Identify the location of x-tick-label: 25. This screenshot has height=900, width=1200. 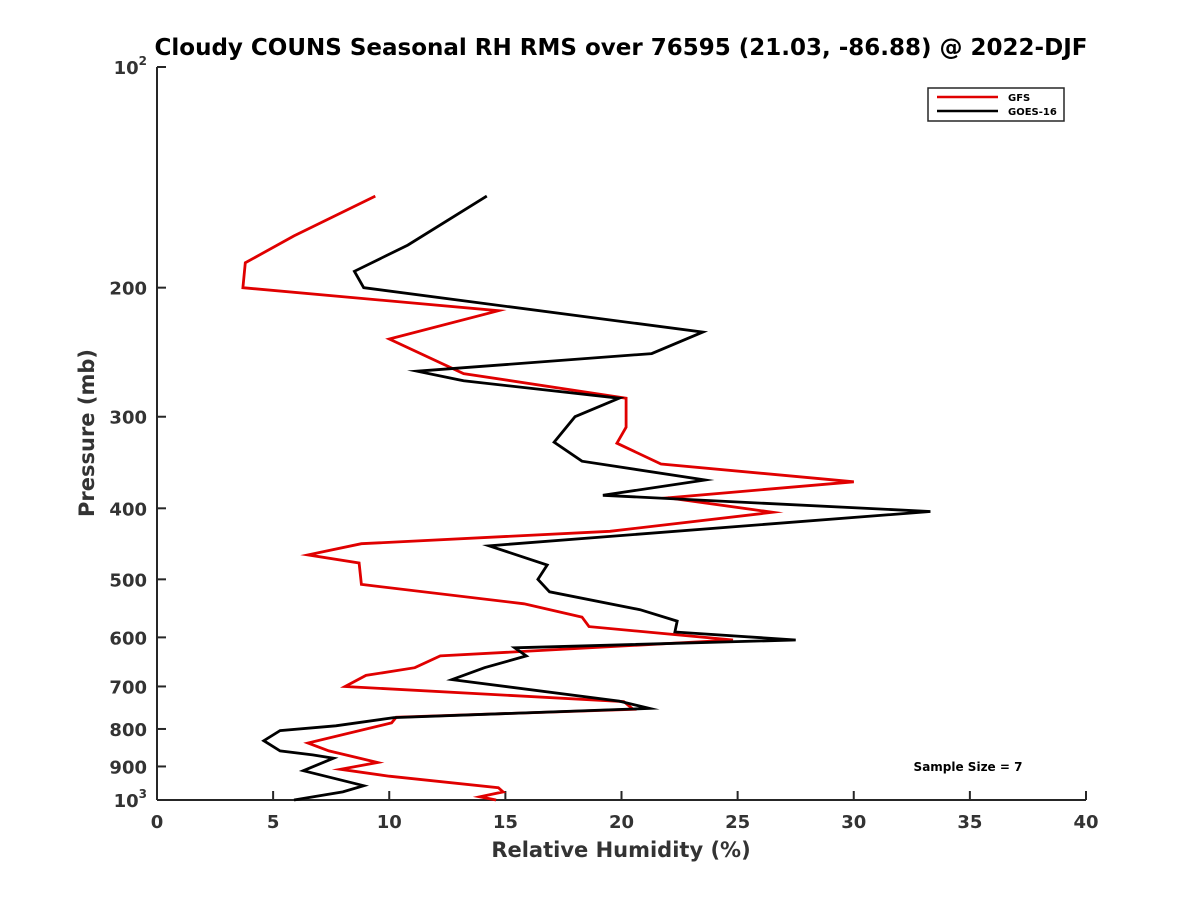
(737, 822).